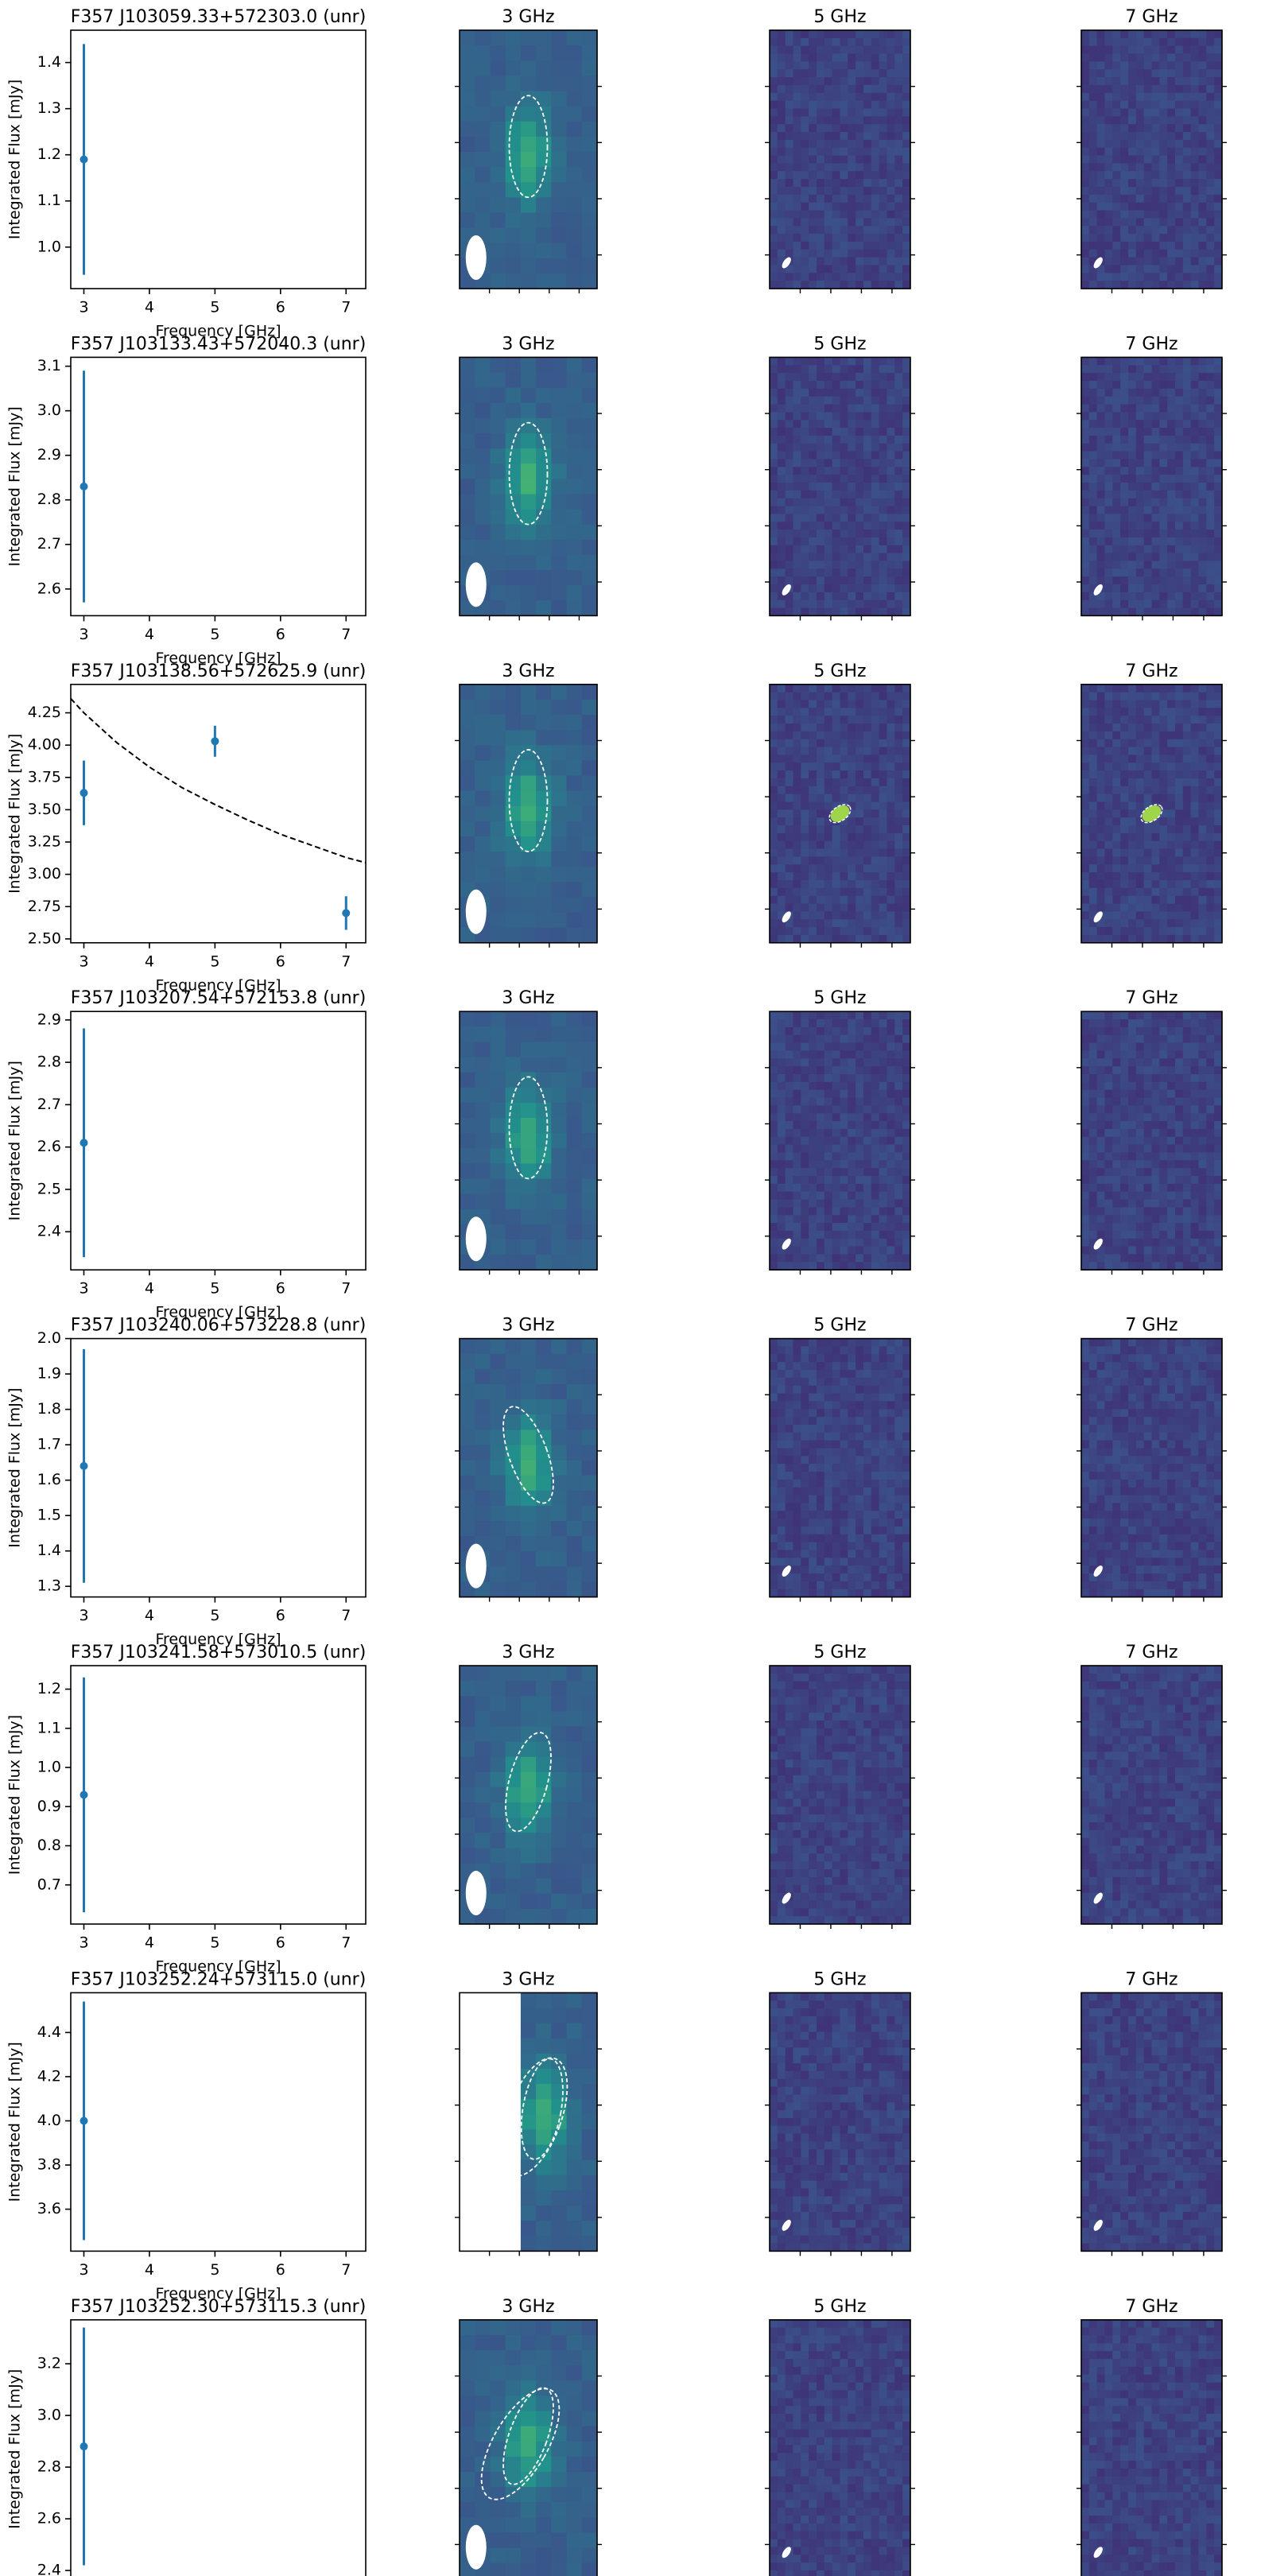 Image resolution: width=1288 pixels, height=2576 pixels. What do you see at coordinates (528, 344) in the screenshot?
I see `panel-title: 3 GHz` at bounding box center [528, 344].